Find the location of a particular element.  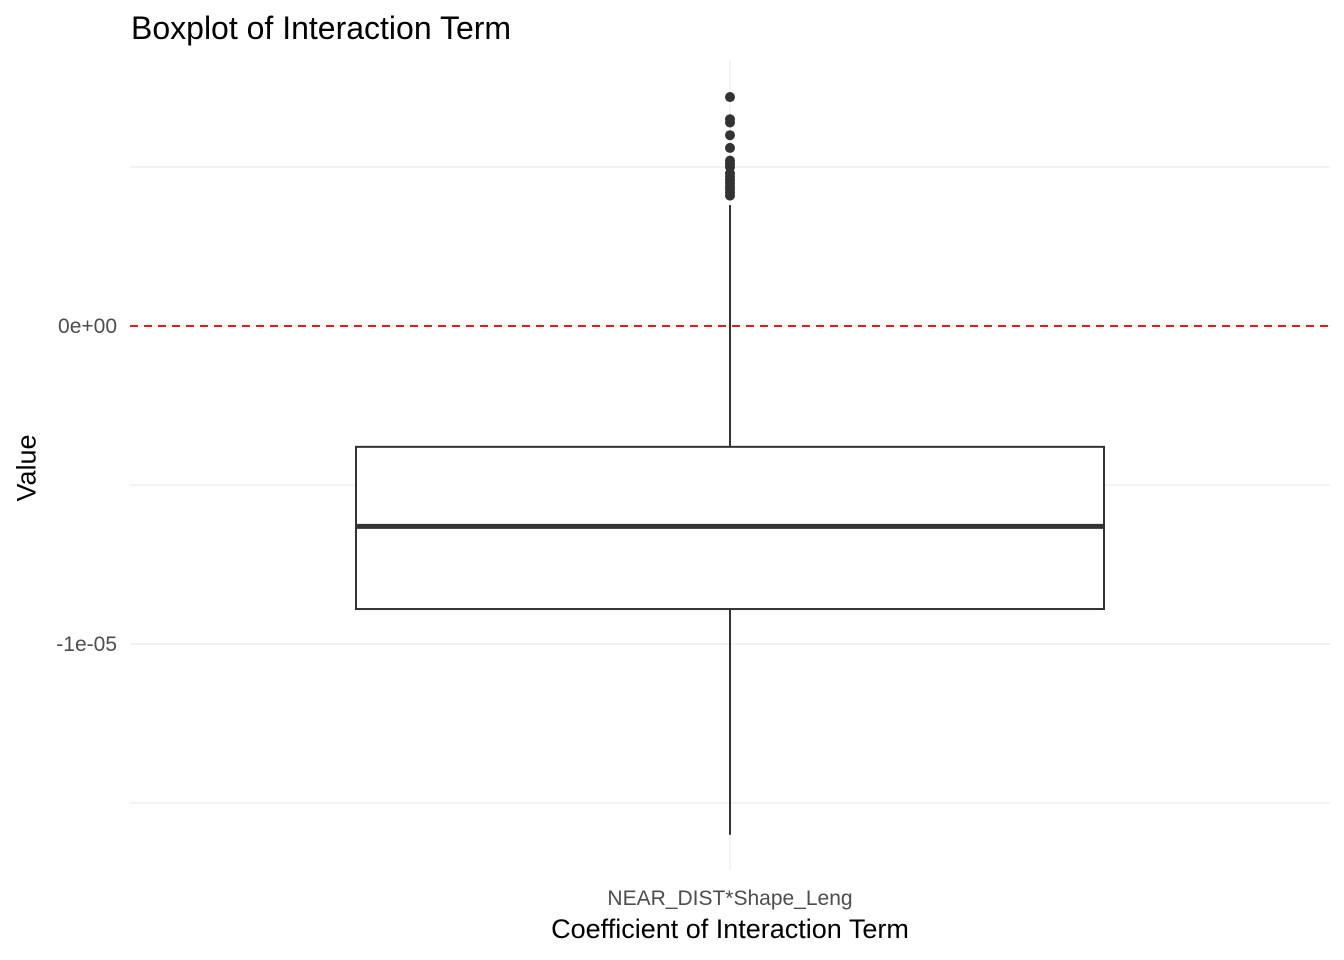

y-axis-label: Value is located at coordinates (26, 468).